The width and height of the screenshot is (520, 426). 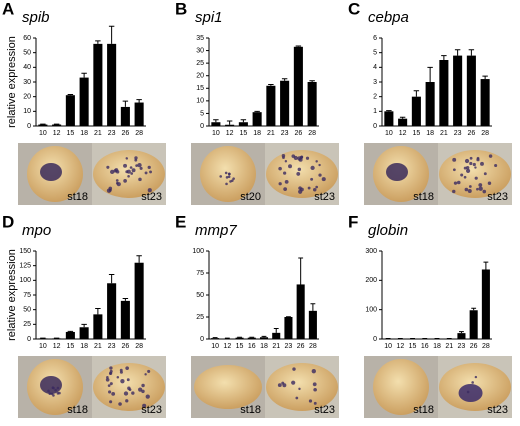 What do you see at coordinates (425, 346) in the screenshot?
I see `x-tick-label: 16` at bounding box center [425, 346].